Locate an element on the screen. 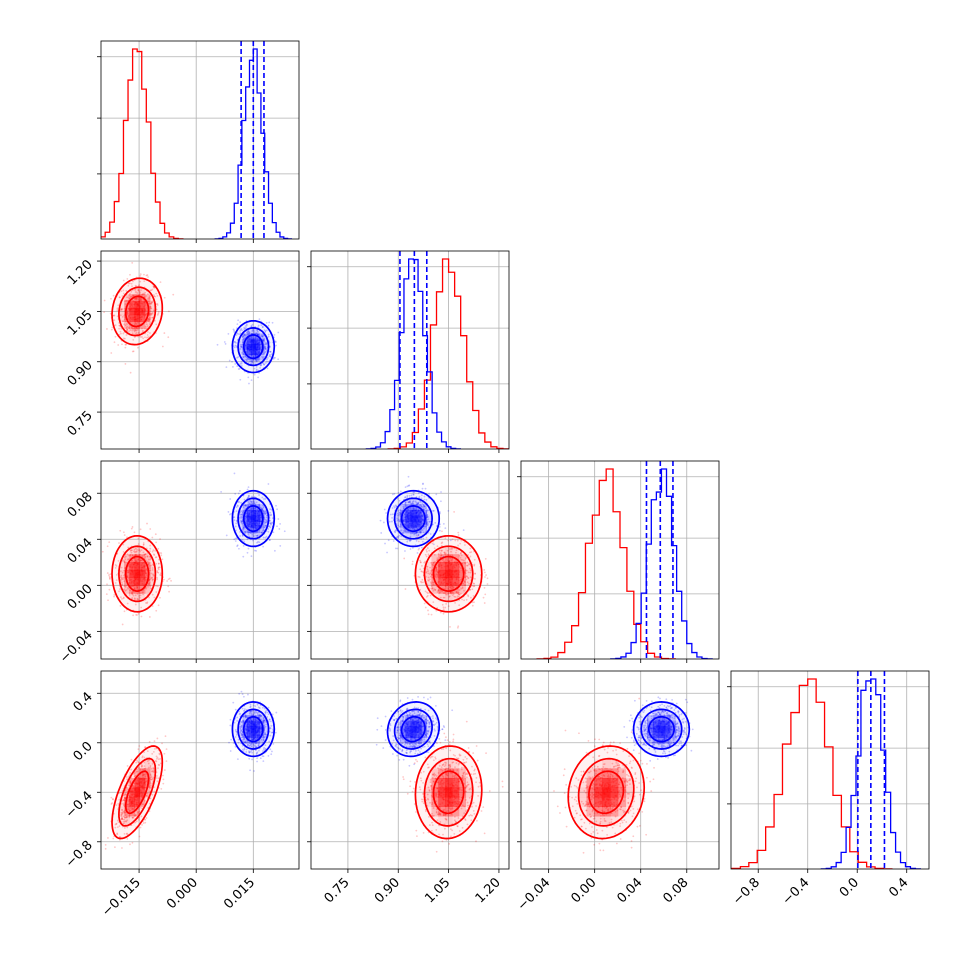  x-tick-label: 0.015 is located at coordinates (239, 893).